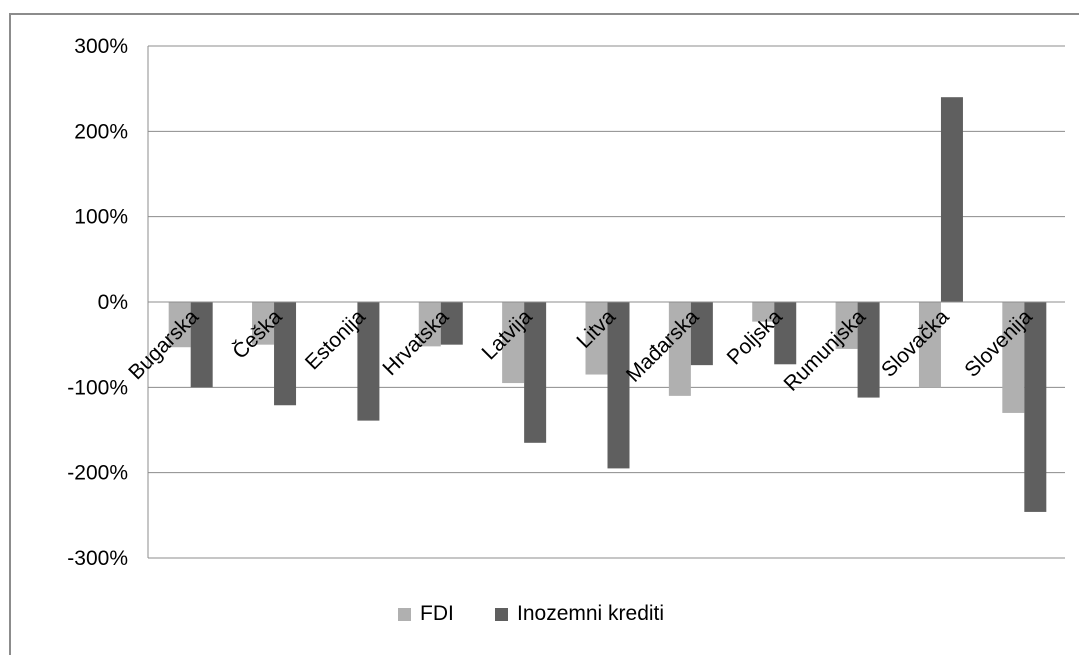 The width and height of the screenshot is (1082, 657). I want to click on y-tick-label: -100%, so click(97, 387).